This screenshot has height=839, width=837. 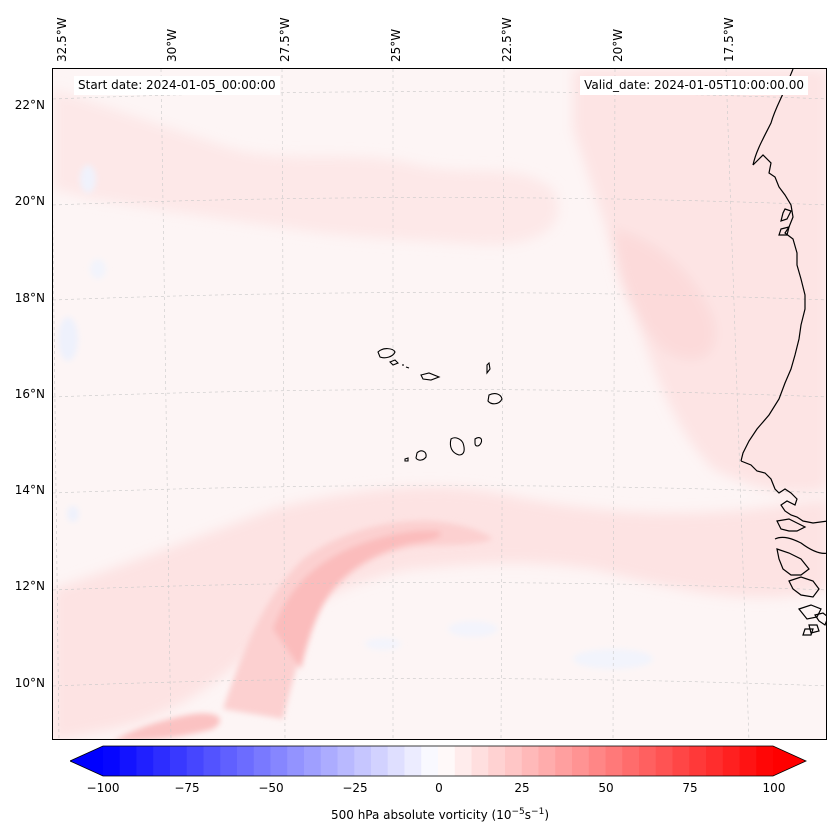 I want to click on lat-label-14n: 14°N, so click(x=29, y=490).